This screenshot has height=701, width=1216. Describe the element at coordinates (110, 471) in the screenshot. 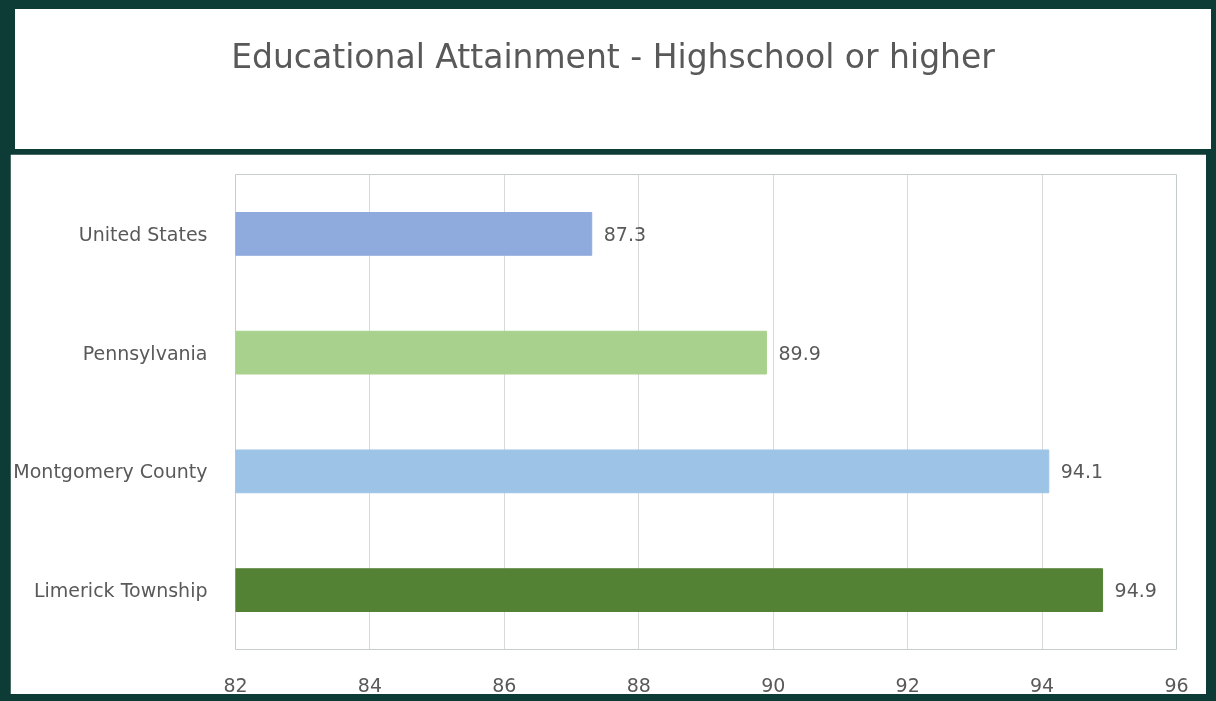

I see `y-tick-label: Montgomery County` at that location.